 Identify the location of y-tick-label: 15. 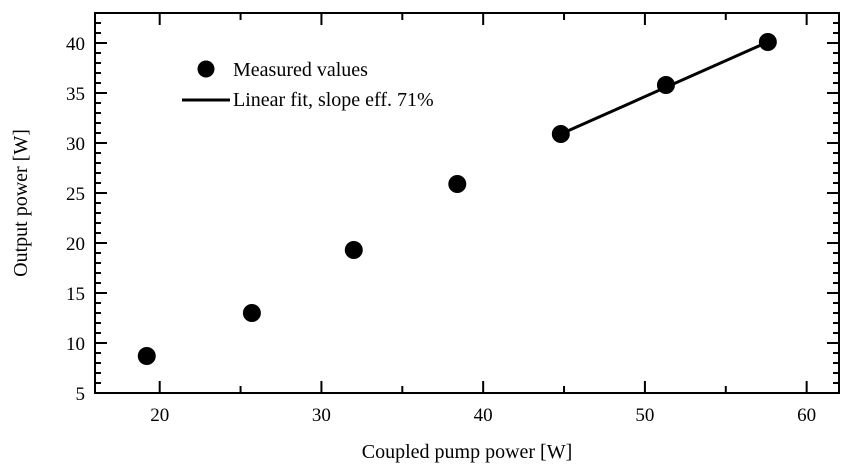
(75, 294).